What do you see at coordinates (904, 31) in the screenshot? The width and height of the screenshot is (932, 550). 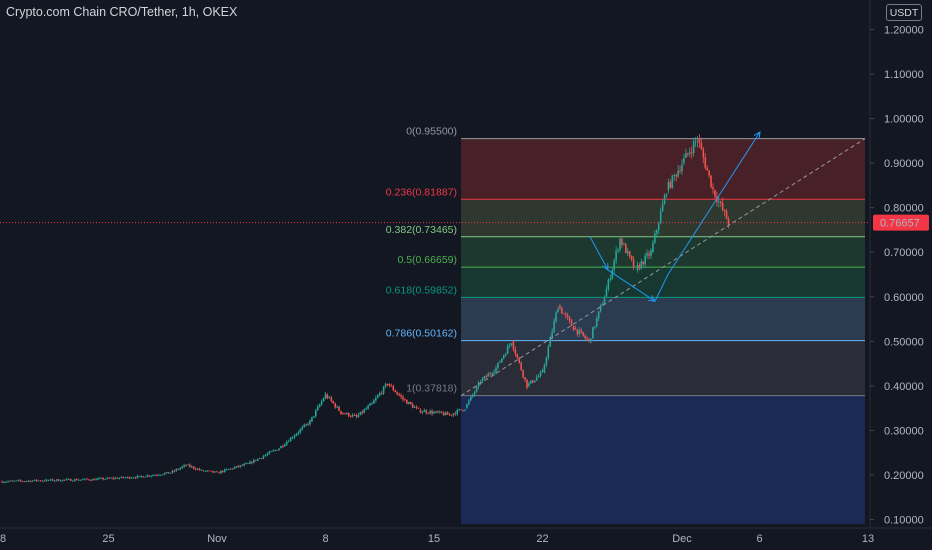 I see `y-tick-label: 1.20000` at bounding box center [904, 31].